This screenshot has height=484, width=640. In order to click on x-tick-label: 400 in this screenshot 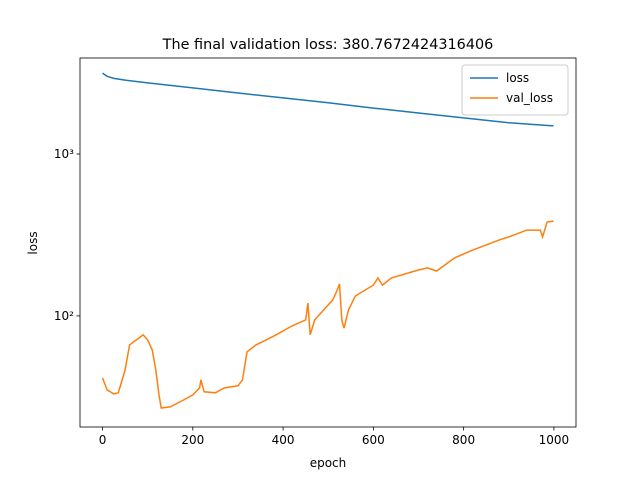, I will do `click(283, 440)`.